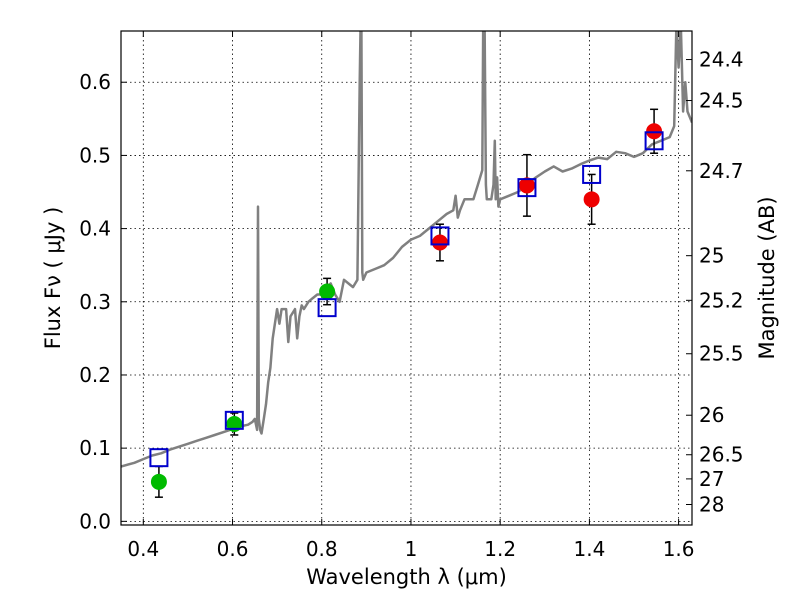  Describe the element at coordinates (711, 505) in the screenshot. I see `right-tick-label-9: 28` at that location.